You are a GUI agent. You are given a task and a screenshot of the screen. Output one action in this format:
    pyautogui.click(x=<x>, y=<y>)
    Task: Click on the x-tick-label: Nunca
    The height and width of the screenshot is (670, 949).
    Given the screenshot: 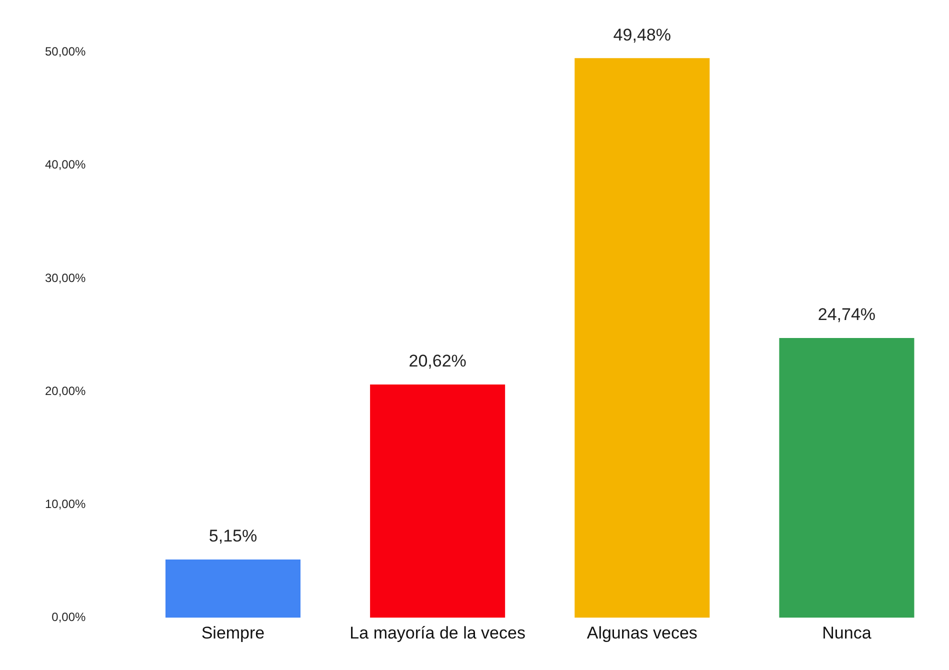 What is the action you would take?
    pyautogui.click(x=847, y=633)
    